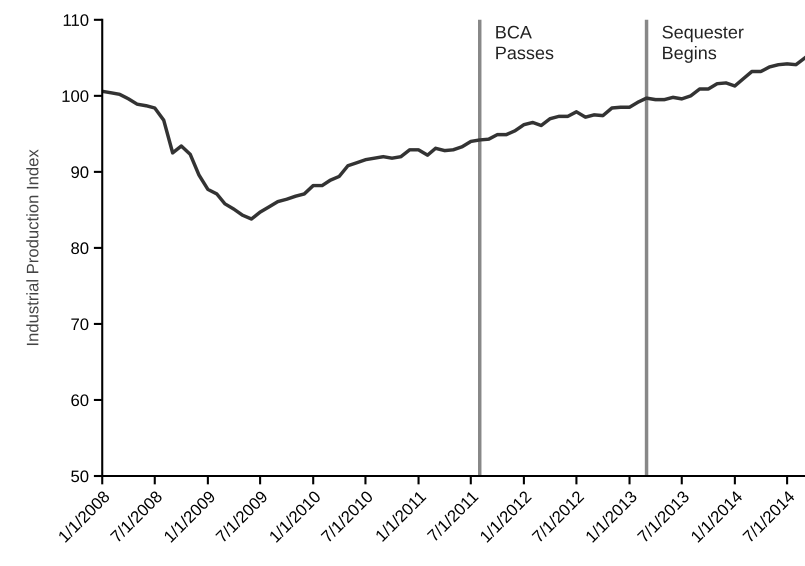 This screenshot has height=566, width=805. What do you see at coordinates (703, 44) in the screenshot?
I see `ref-line-label: Sequester Begins` at bounding box center [703, 44].